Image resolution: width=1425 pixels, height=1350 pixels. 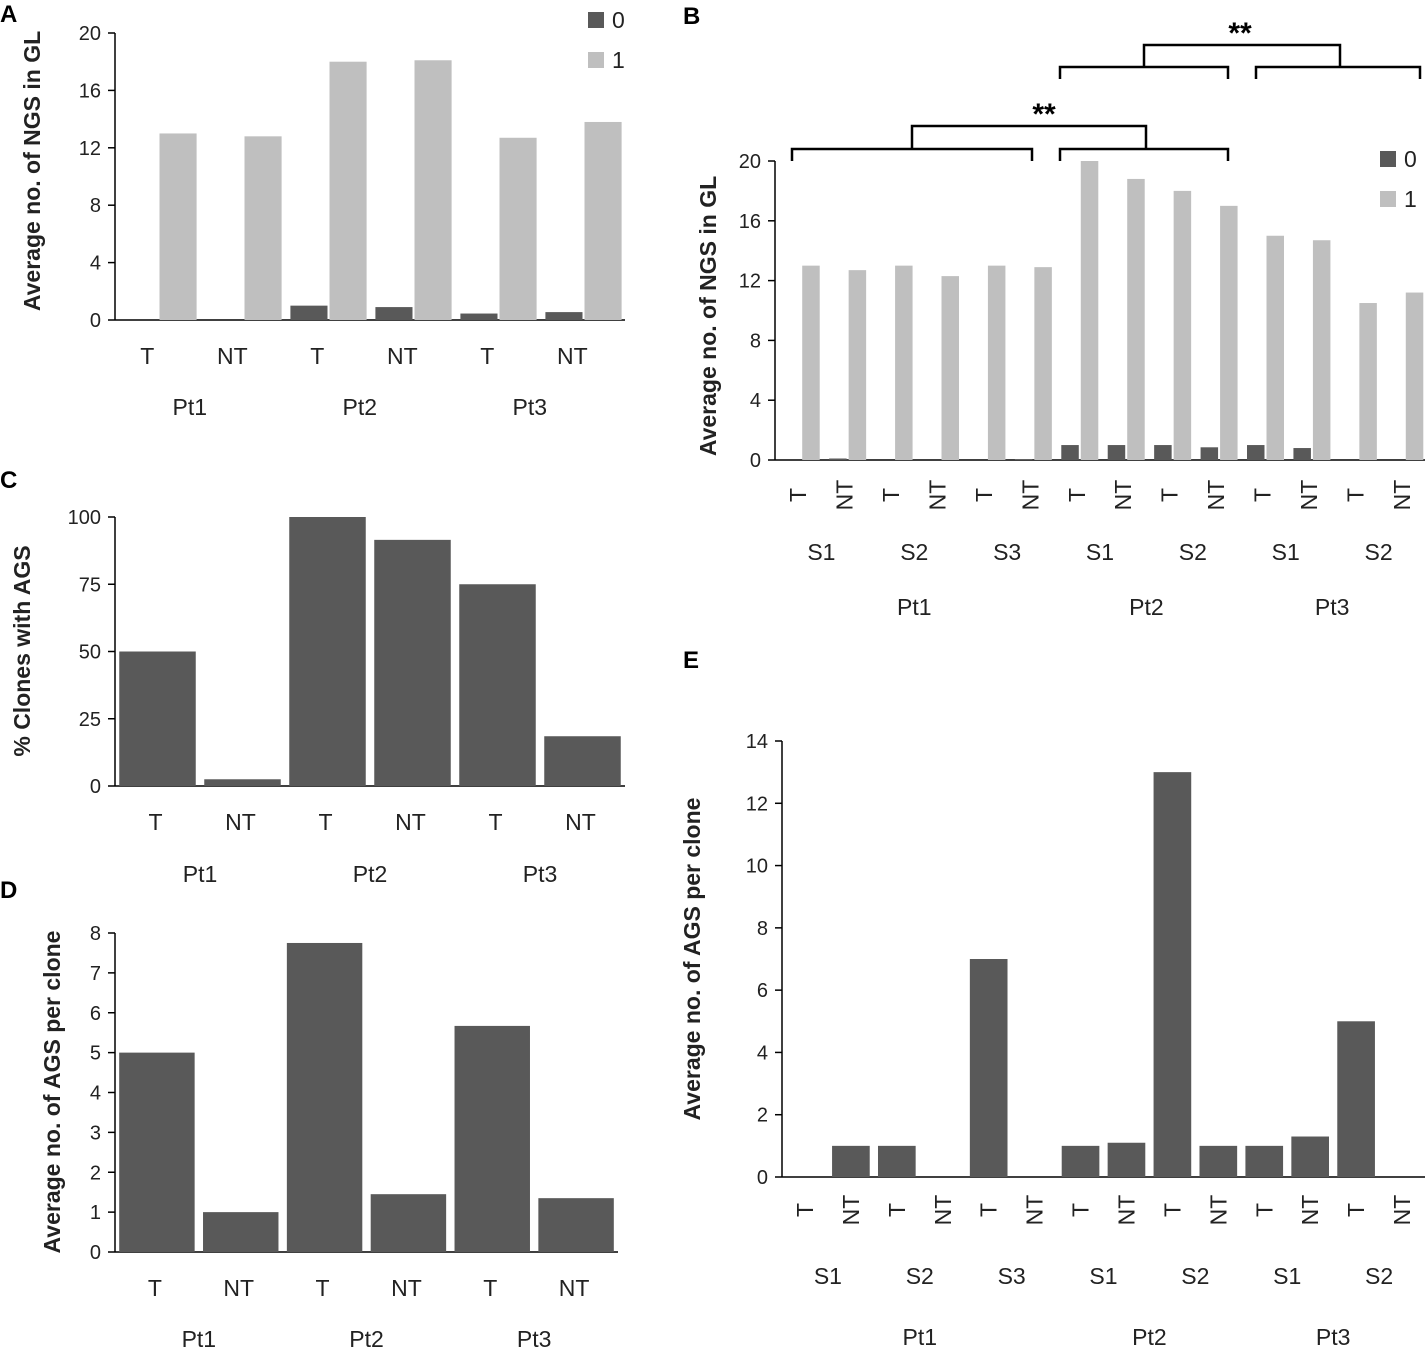 I want to click on y-axis-label-d: Average no. of AGS per clone, so click(x=52, y=1092).